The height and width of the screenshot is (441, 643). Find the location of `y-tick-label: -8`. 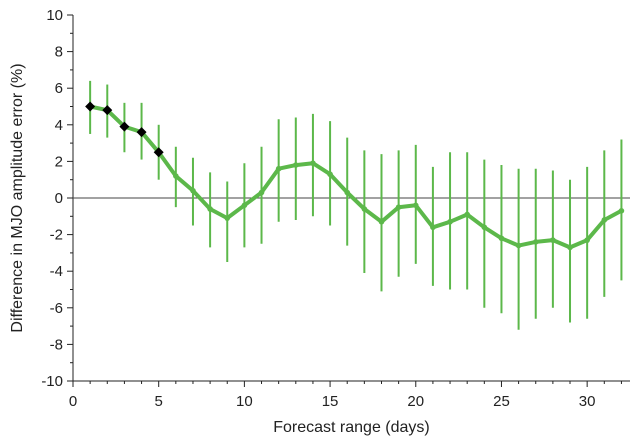

y-tick-label: -8 is located at coordinates (56, 344).